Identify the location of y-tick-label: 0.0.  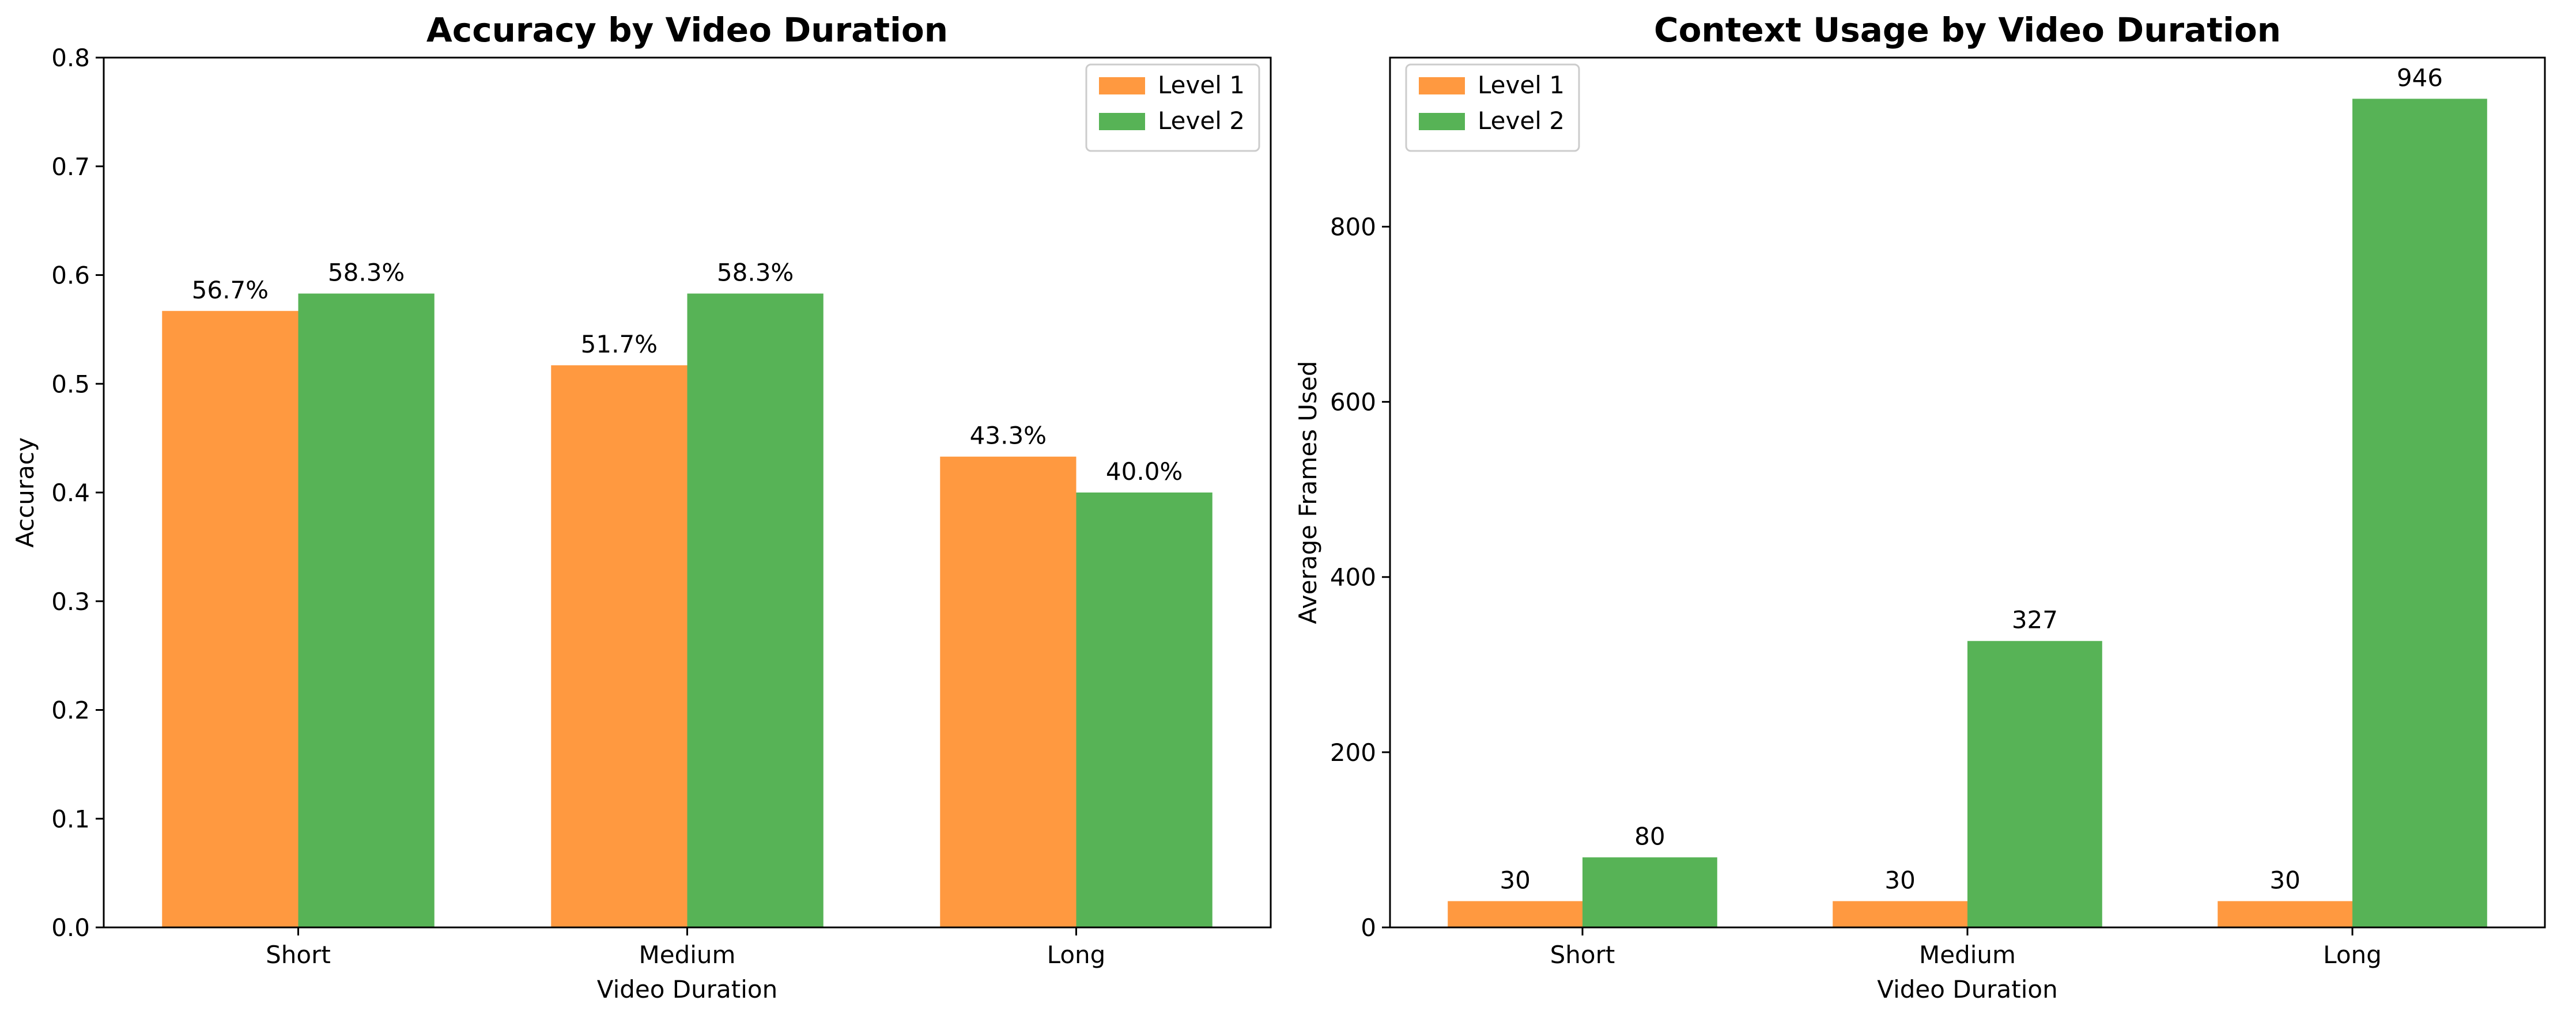
(70, 928).